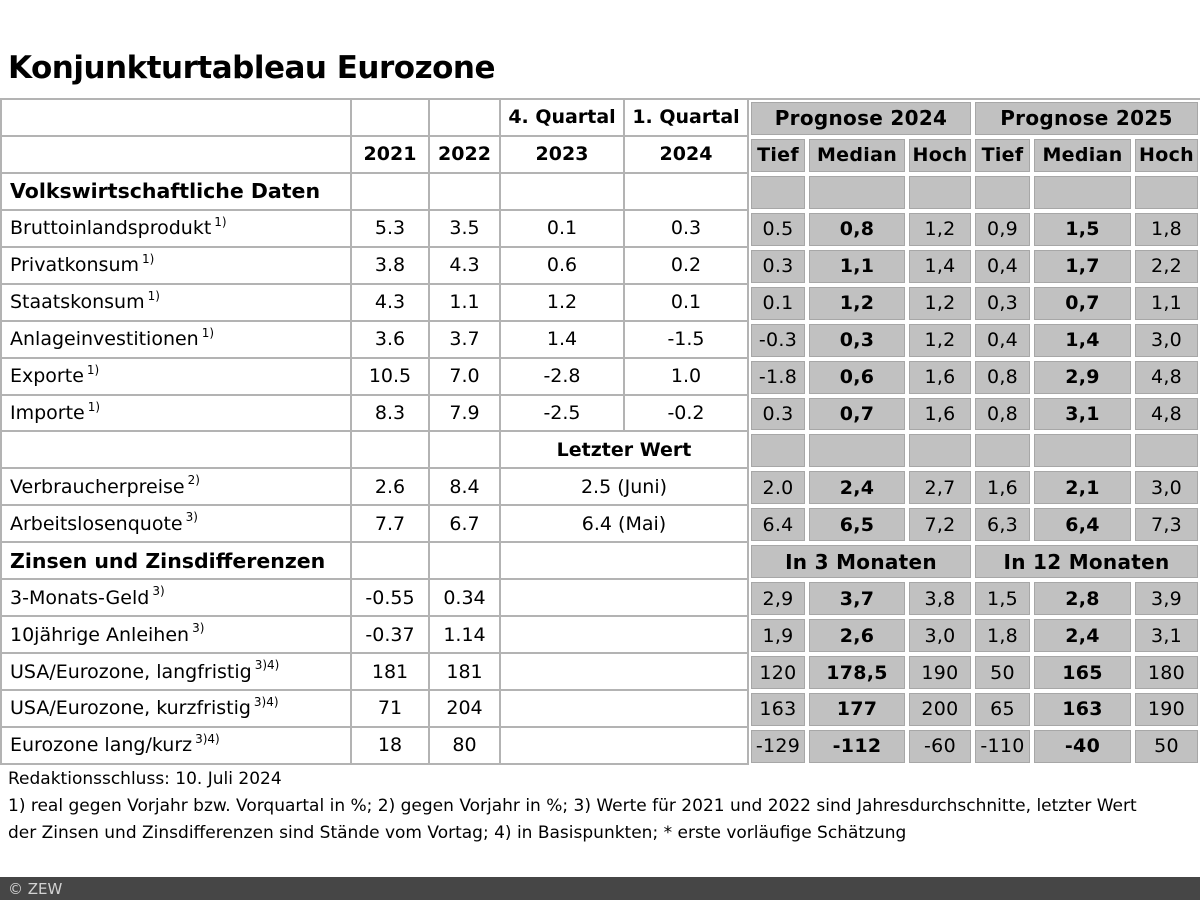  Describe the element at coordinates (625, 488) in the screenshot. I see `cell-last-value: 2.5 (Juni)` at that location.